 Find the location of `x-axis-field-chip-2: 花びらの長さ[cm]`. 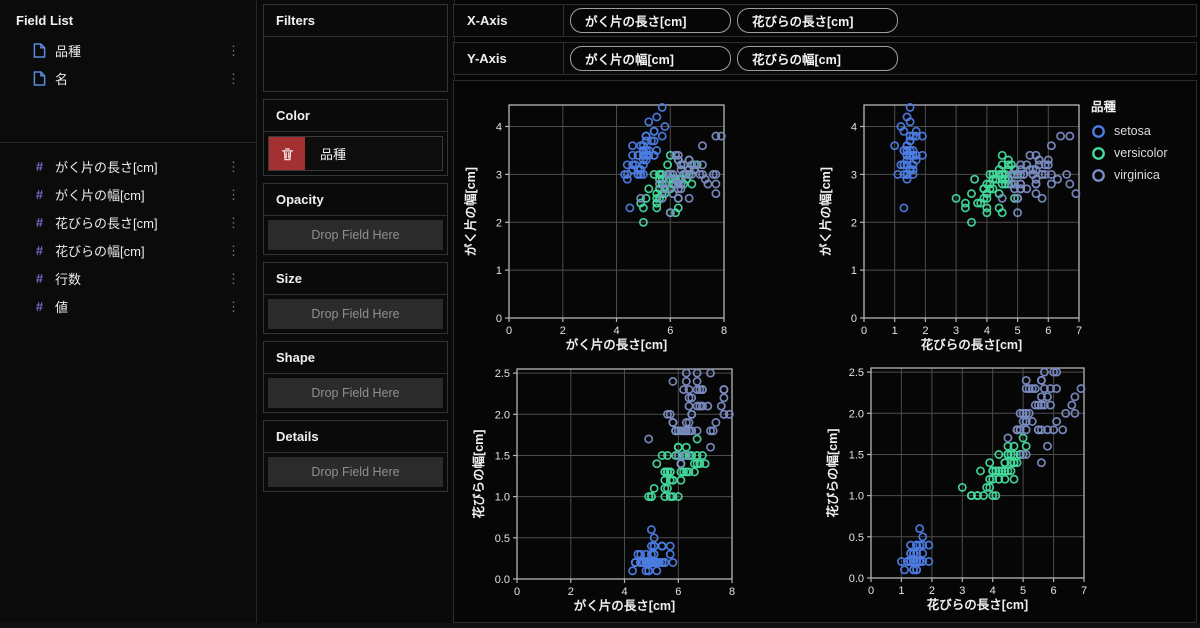

x-axis-field-chip-2: 花びらの長さ[cm] is located at coordinates (817, 20).